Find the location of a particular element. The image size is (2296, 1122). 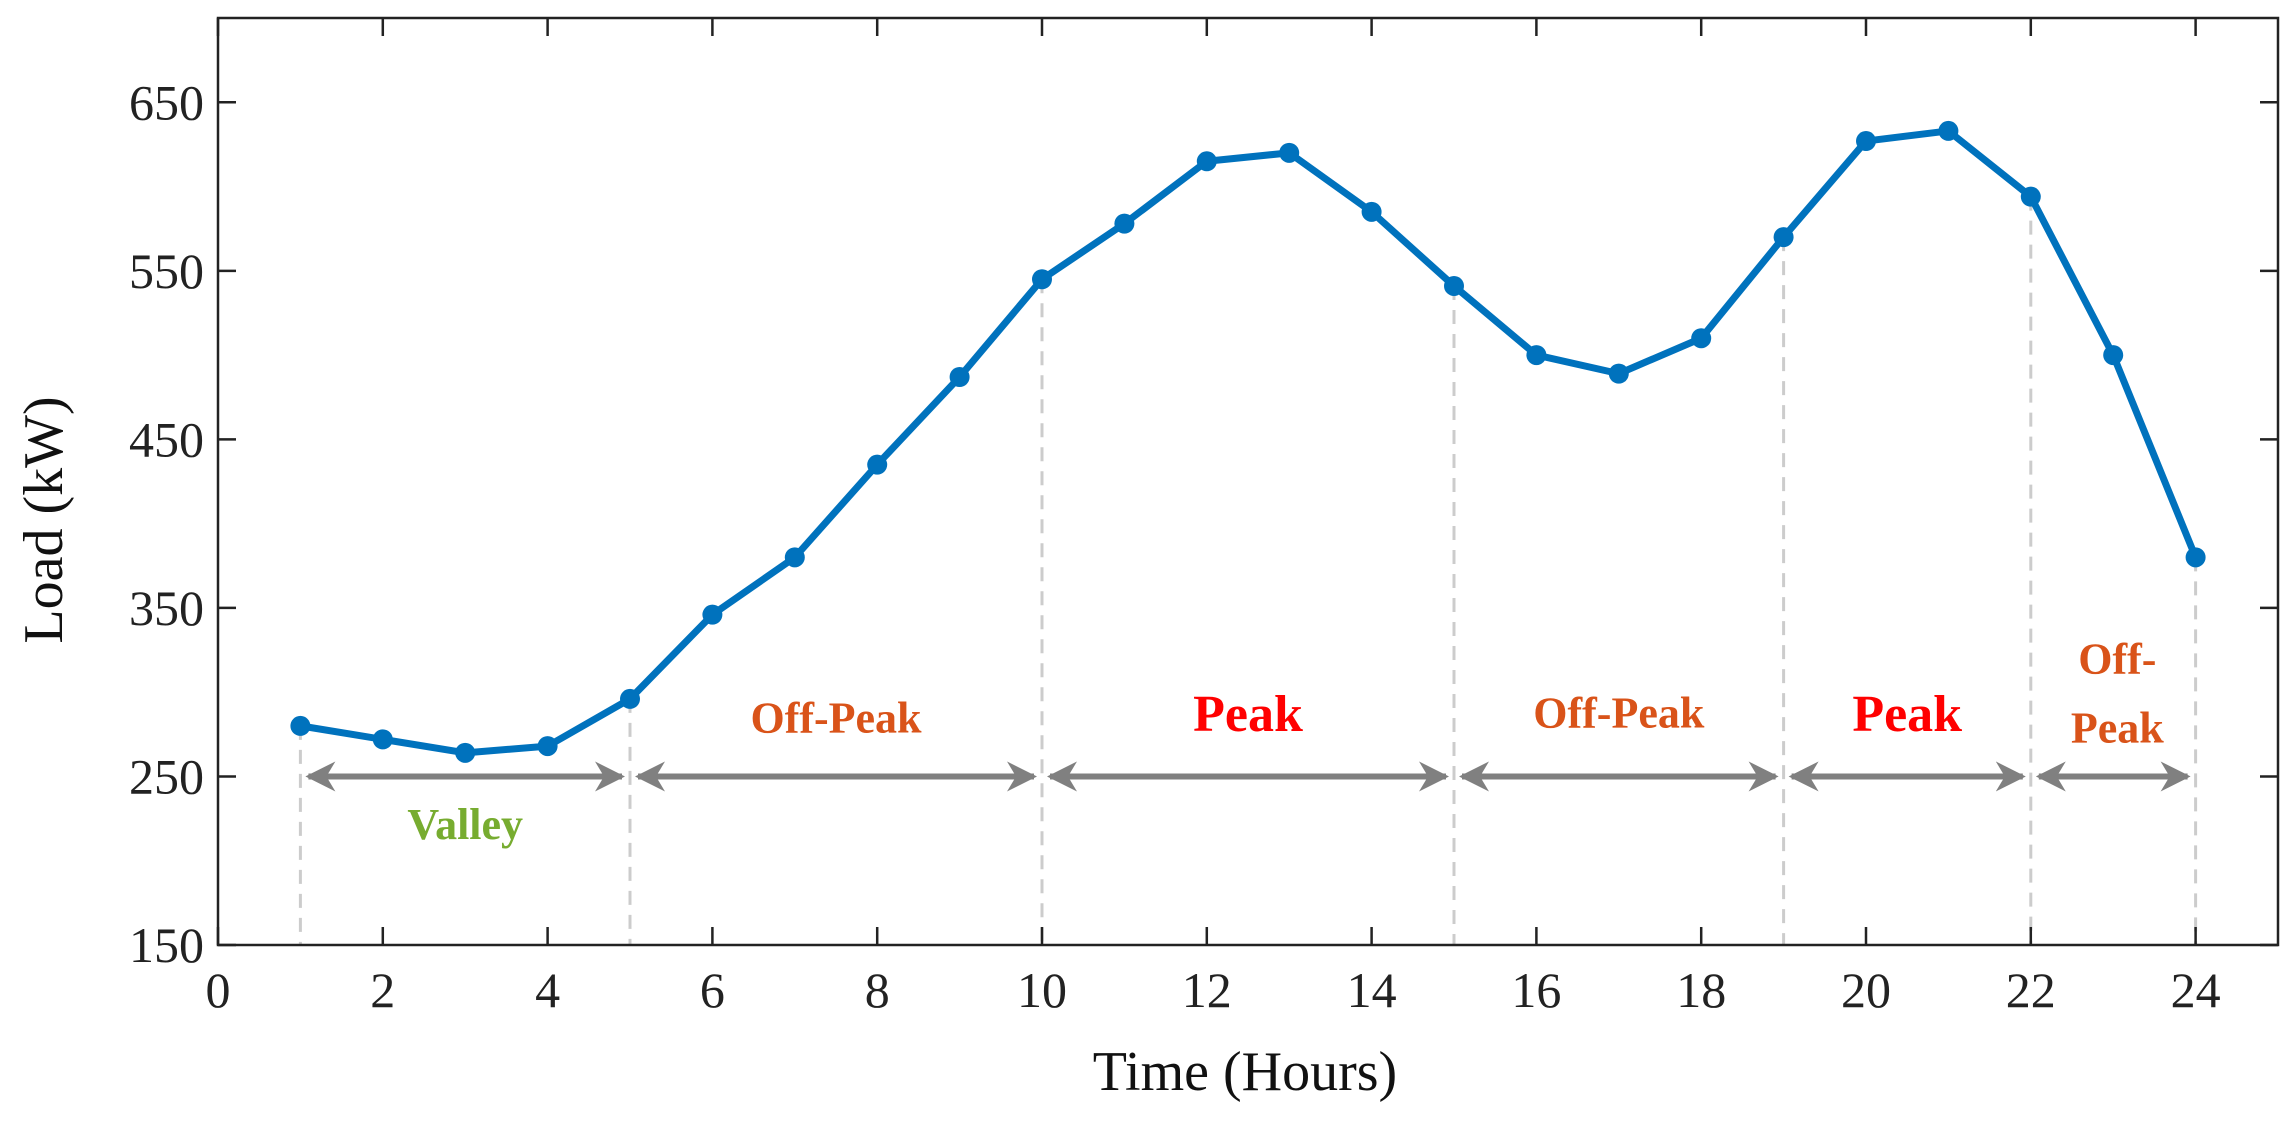

x-tick-label: 6 is located at coordinates (712, 990).